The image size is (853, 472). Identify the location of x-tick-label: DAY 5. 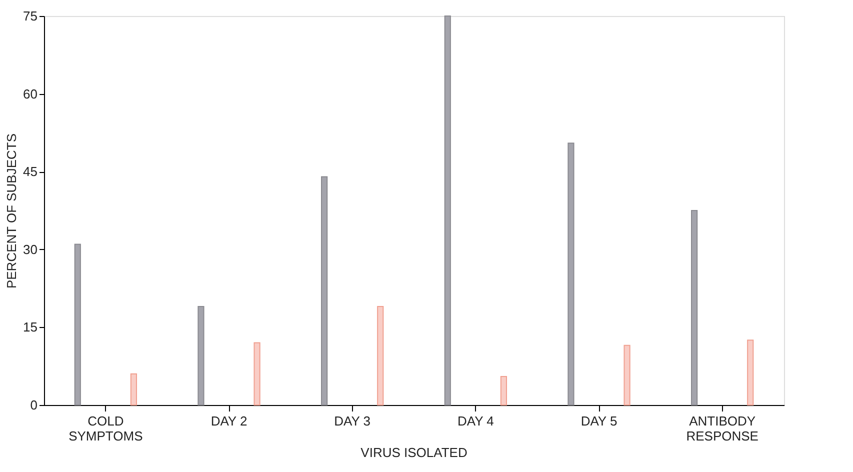
(599, 421).